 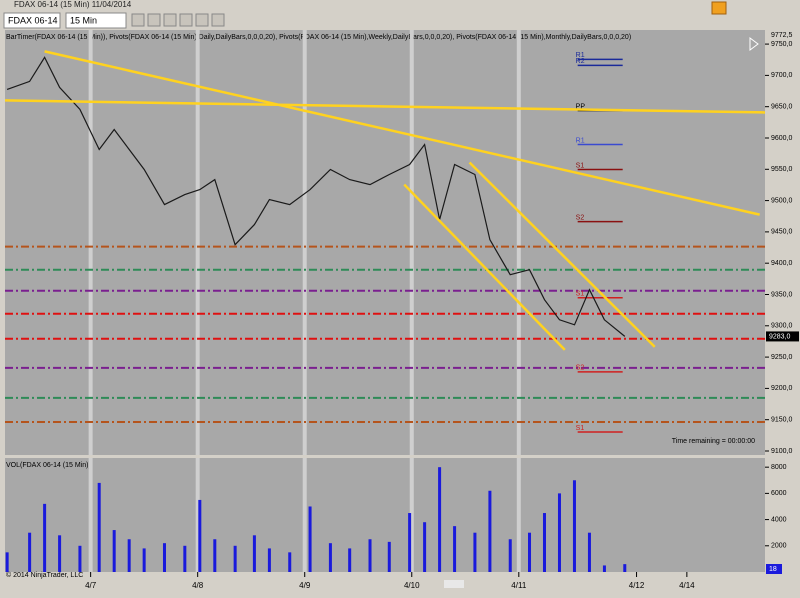 What do you see at coordinates (580, 140) in the screenshot?
I see `pivot-label: R1` at bounding box center [580, 140].